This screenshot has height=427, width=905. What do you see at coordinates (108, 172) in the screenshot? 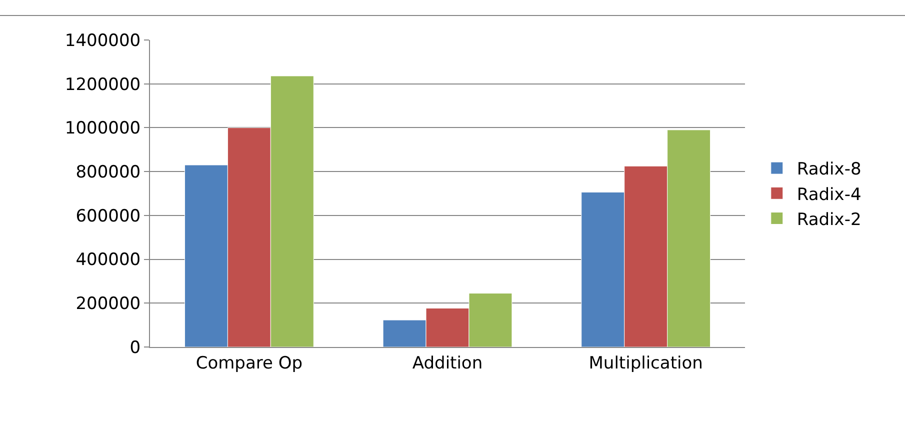
I see `y-tick-label: 800000` at bounding box center [108, 172].